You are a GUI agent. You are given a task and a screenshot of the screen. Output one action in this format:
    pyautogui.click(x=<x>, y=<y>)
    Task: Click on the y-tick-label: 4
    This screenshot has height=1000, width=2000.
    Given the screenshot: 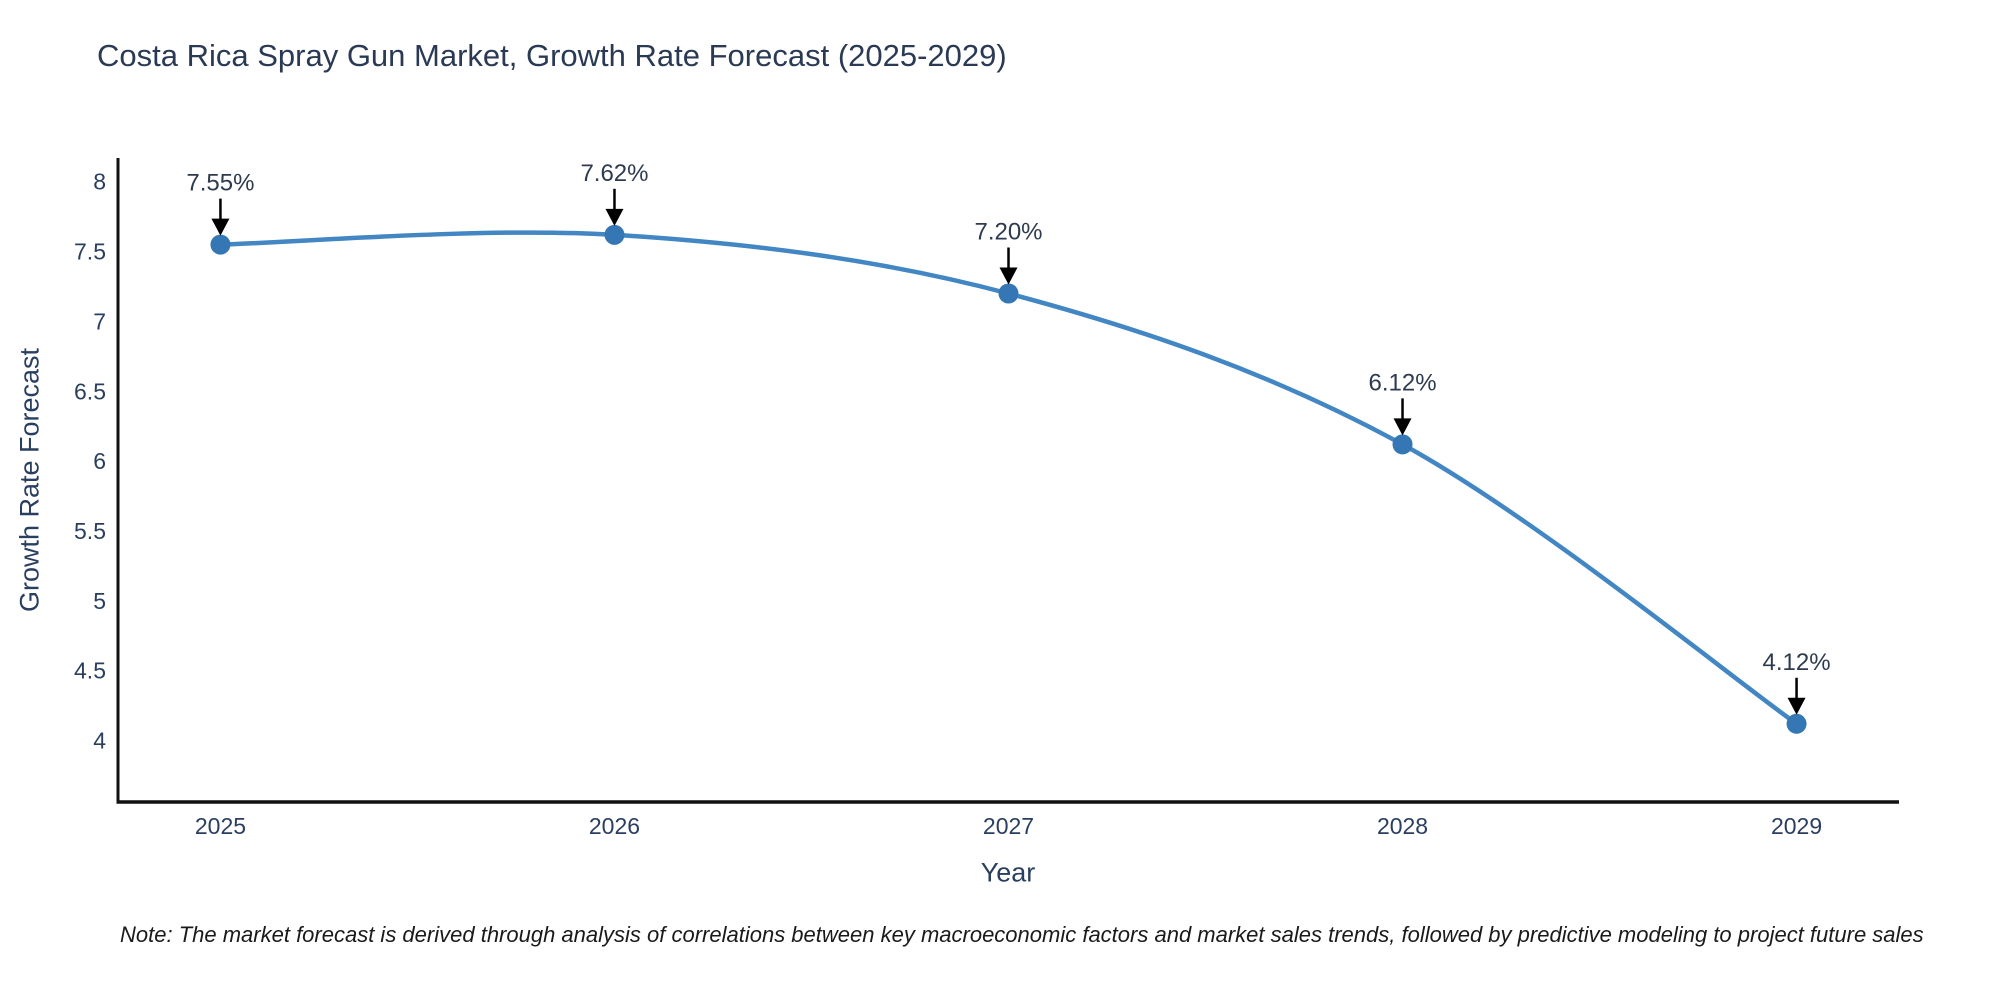 What is the action you would take?
    pyautogui.click(x=99, y=741)
    